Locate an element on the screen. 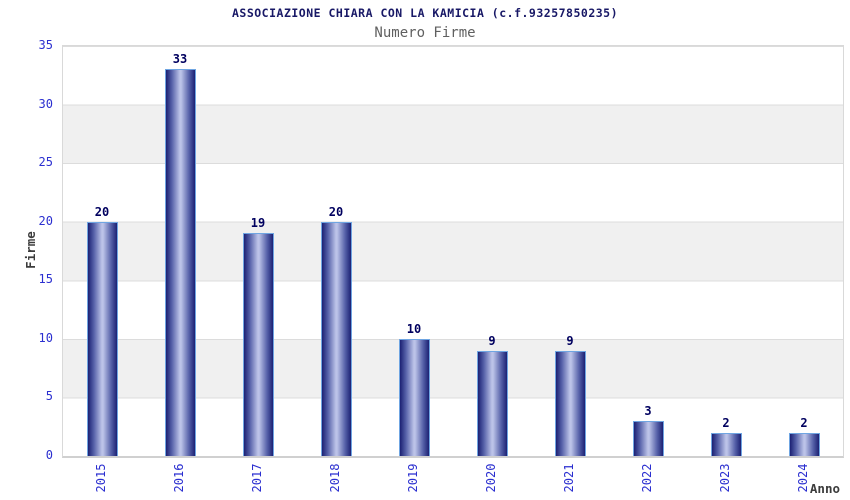 This screenshot has width=850, height=500. x-tick-label: 2021 is located at coordinates (569, 478).